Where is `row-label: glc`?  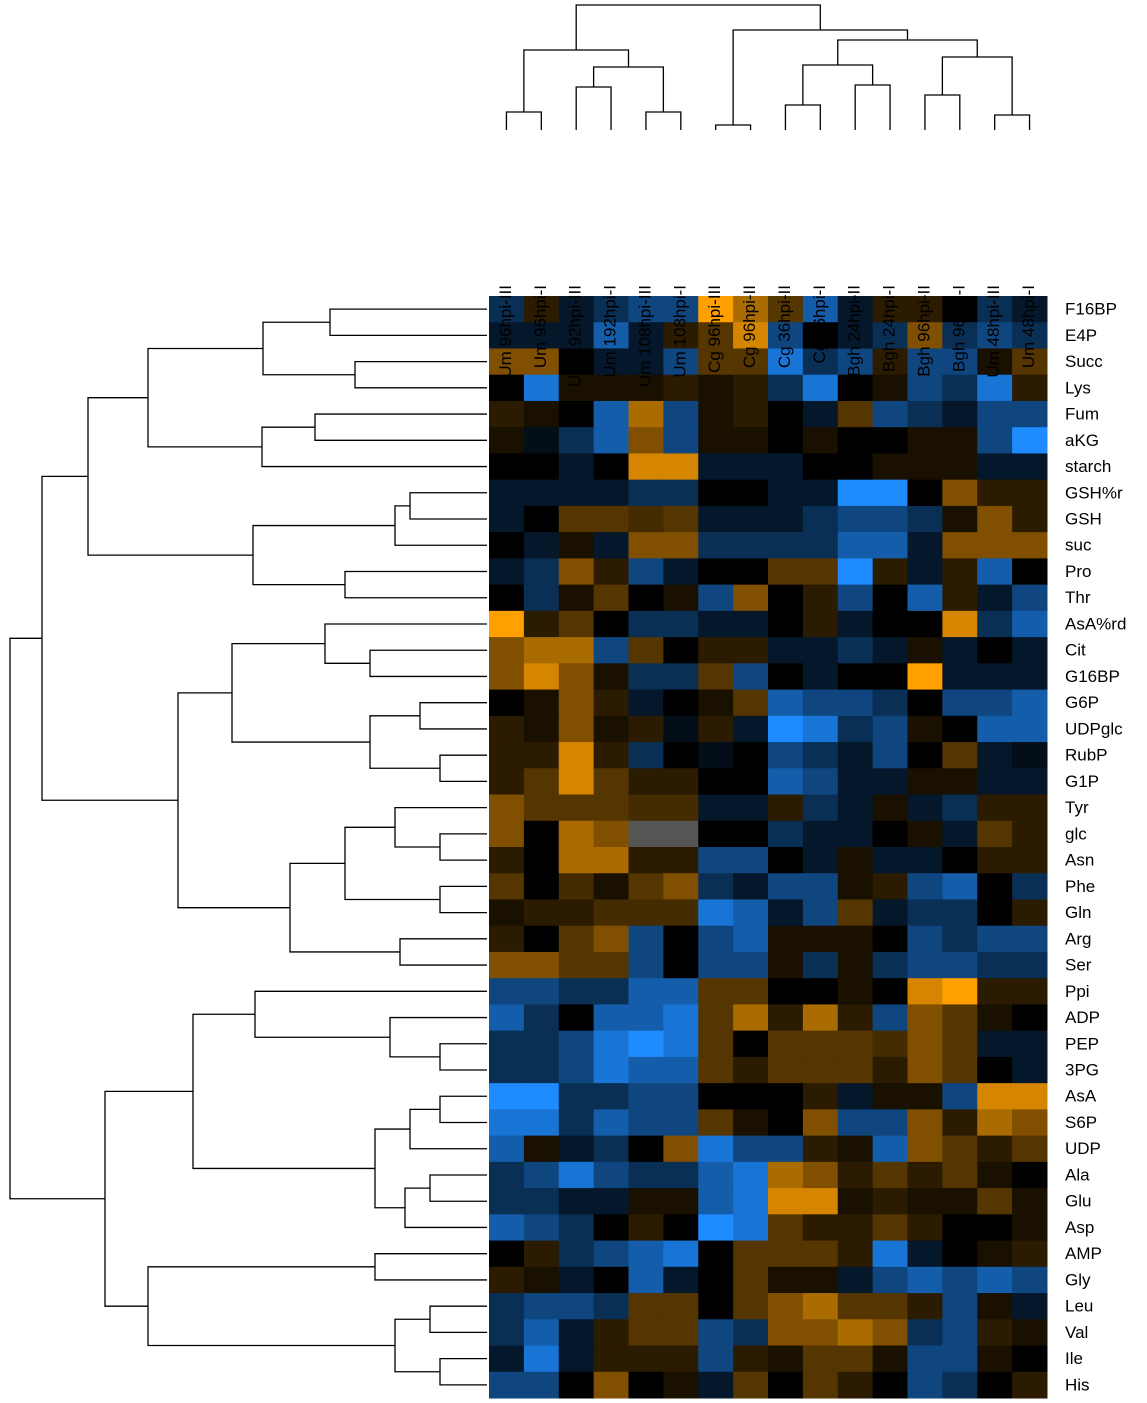 row-label: glc is located at coordinates (1076, 833).